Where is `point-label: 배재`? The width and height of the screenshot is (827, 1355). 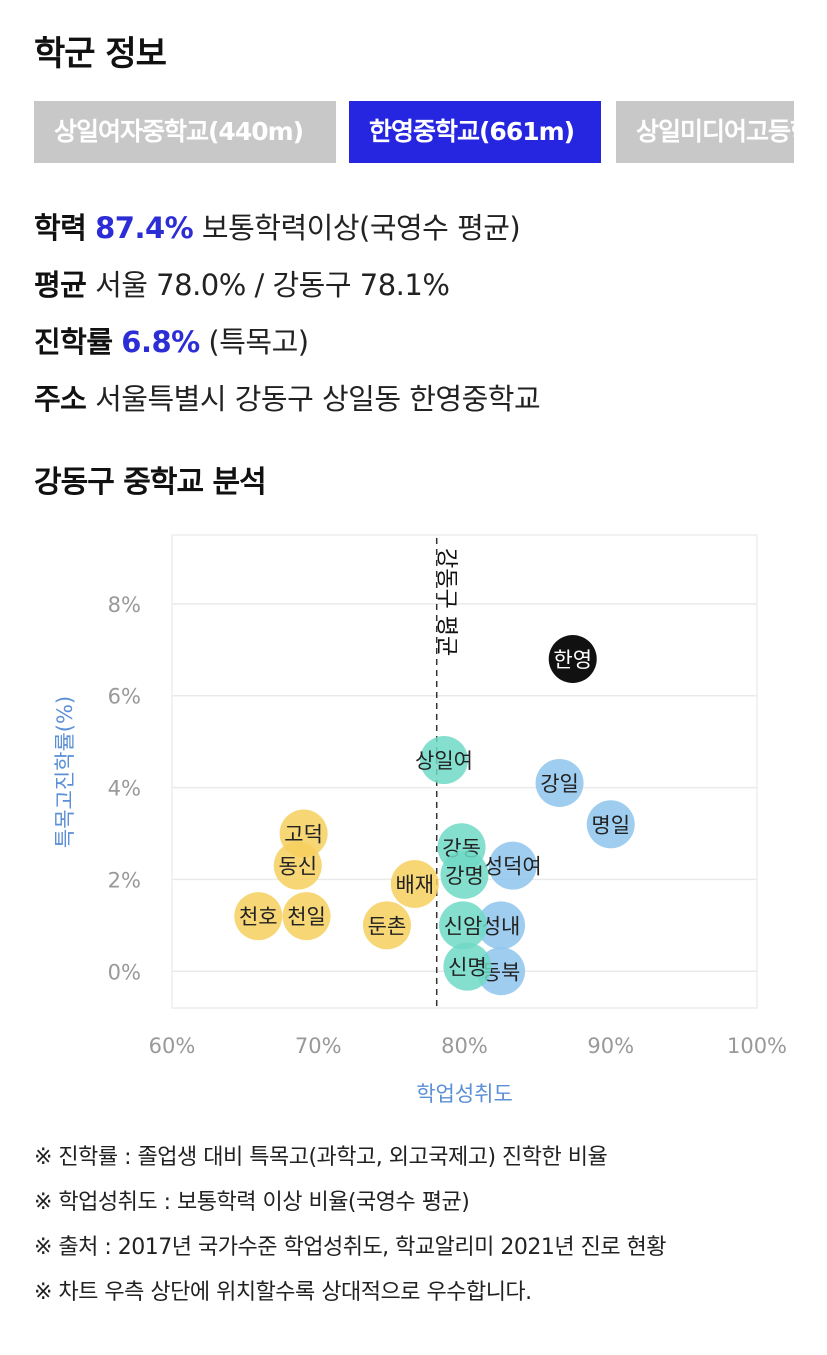
point-label: 배재 is located at coordinates (414, 885).